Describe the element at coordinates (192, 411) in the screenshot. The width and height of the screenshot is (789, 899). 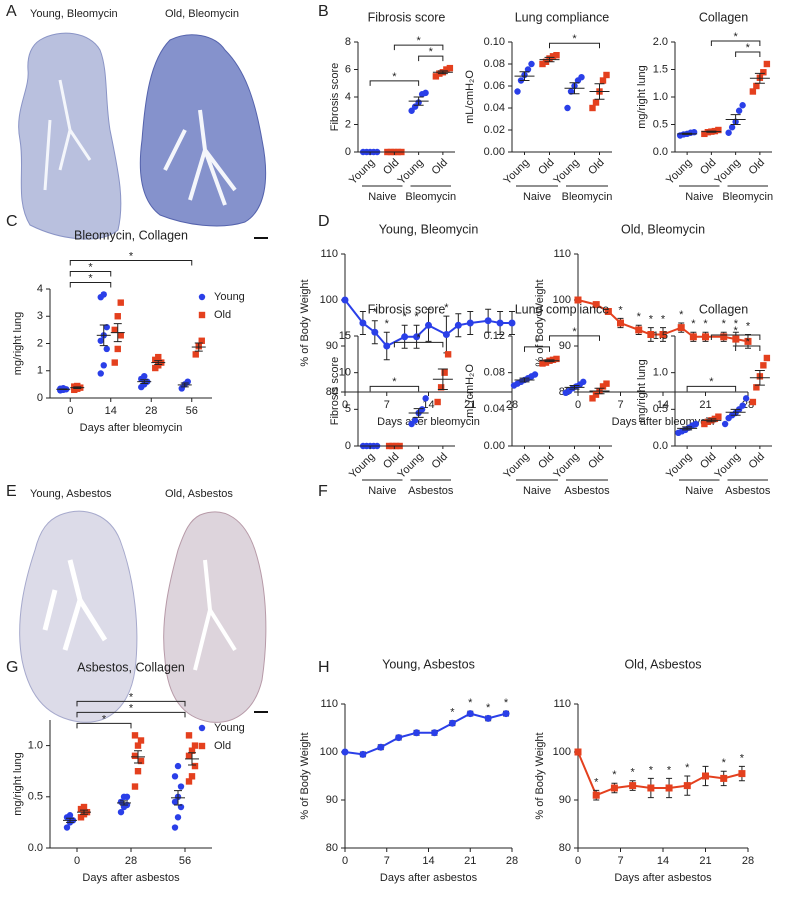
I see `x-tick-label: 56` at that location.